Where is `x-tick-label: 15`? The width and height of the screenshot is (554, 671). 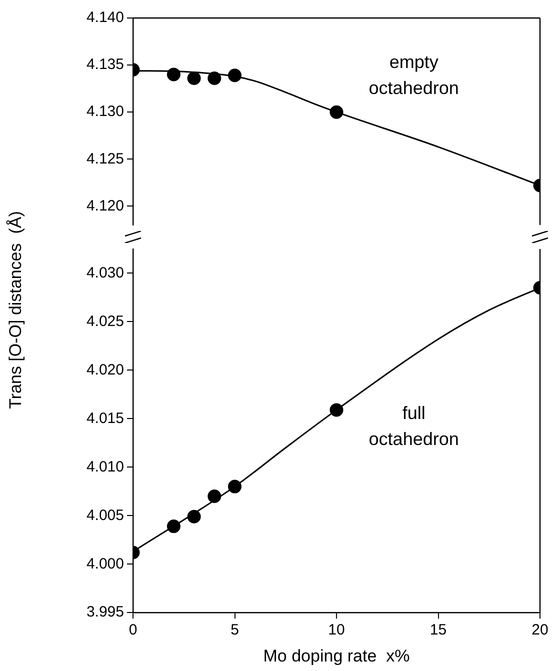 x-tick-label: 15 is located at coordinates (438, 630).